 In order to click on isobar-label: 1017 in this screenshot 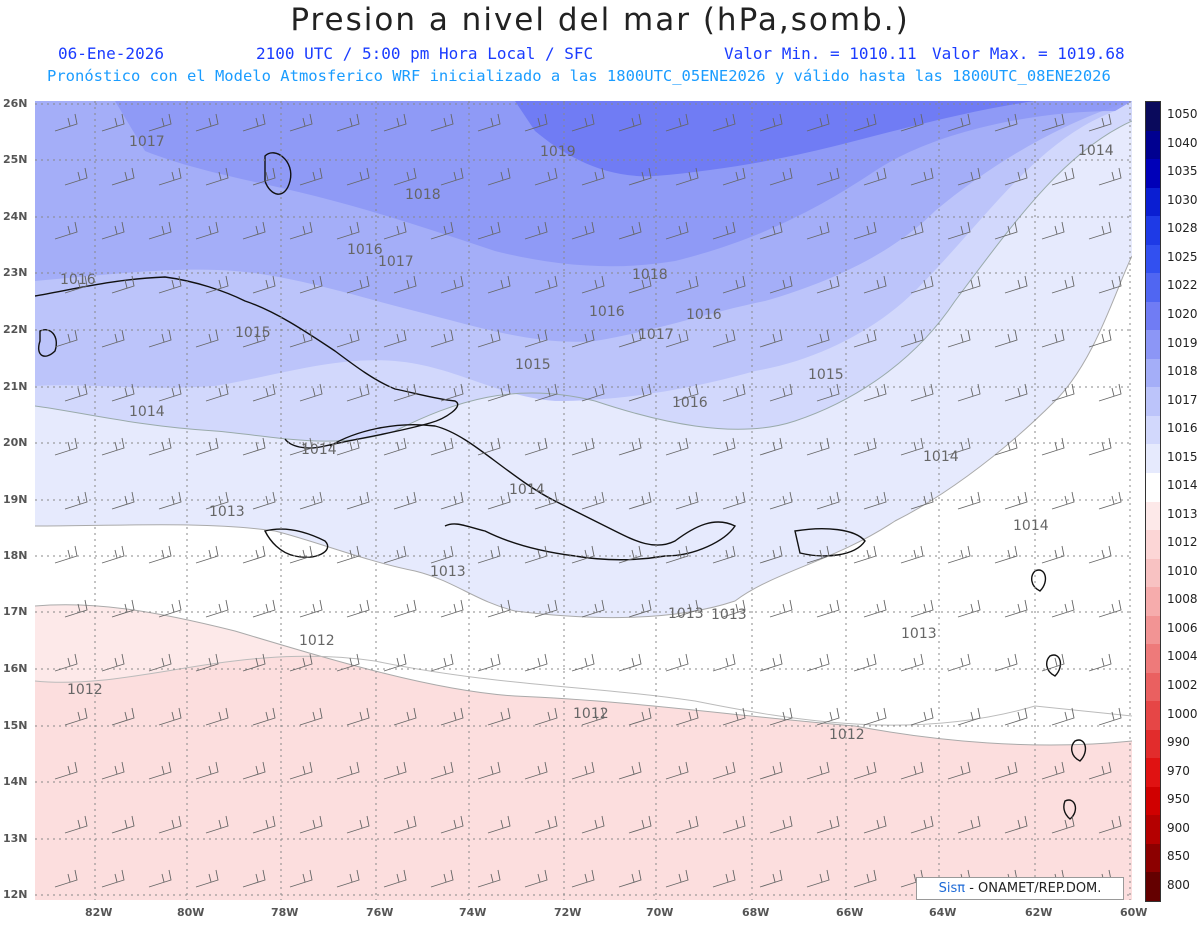, I will do `click(147, 142)`.